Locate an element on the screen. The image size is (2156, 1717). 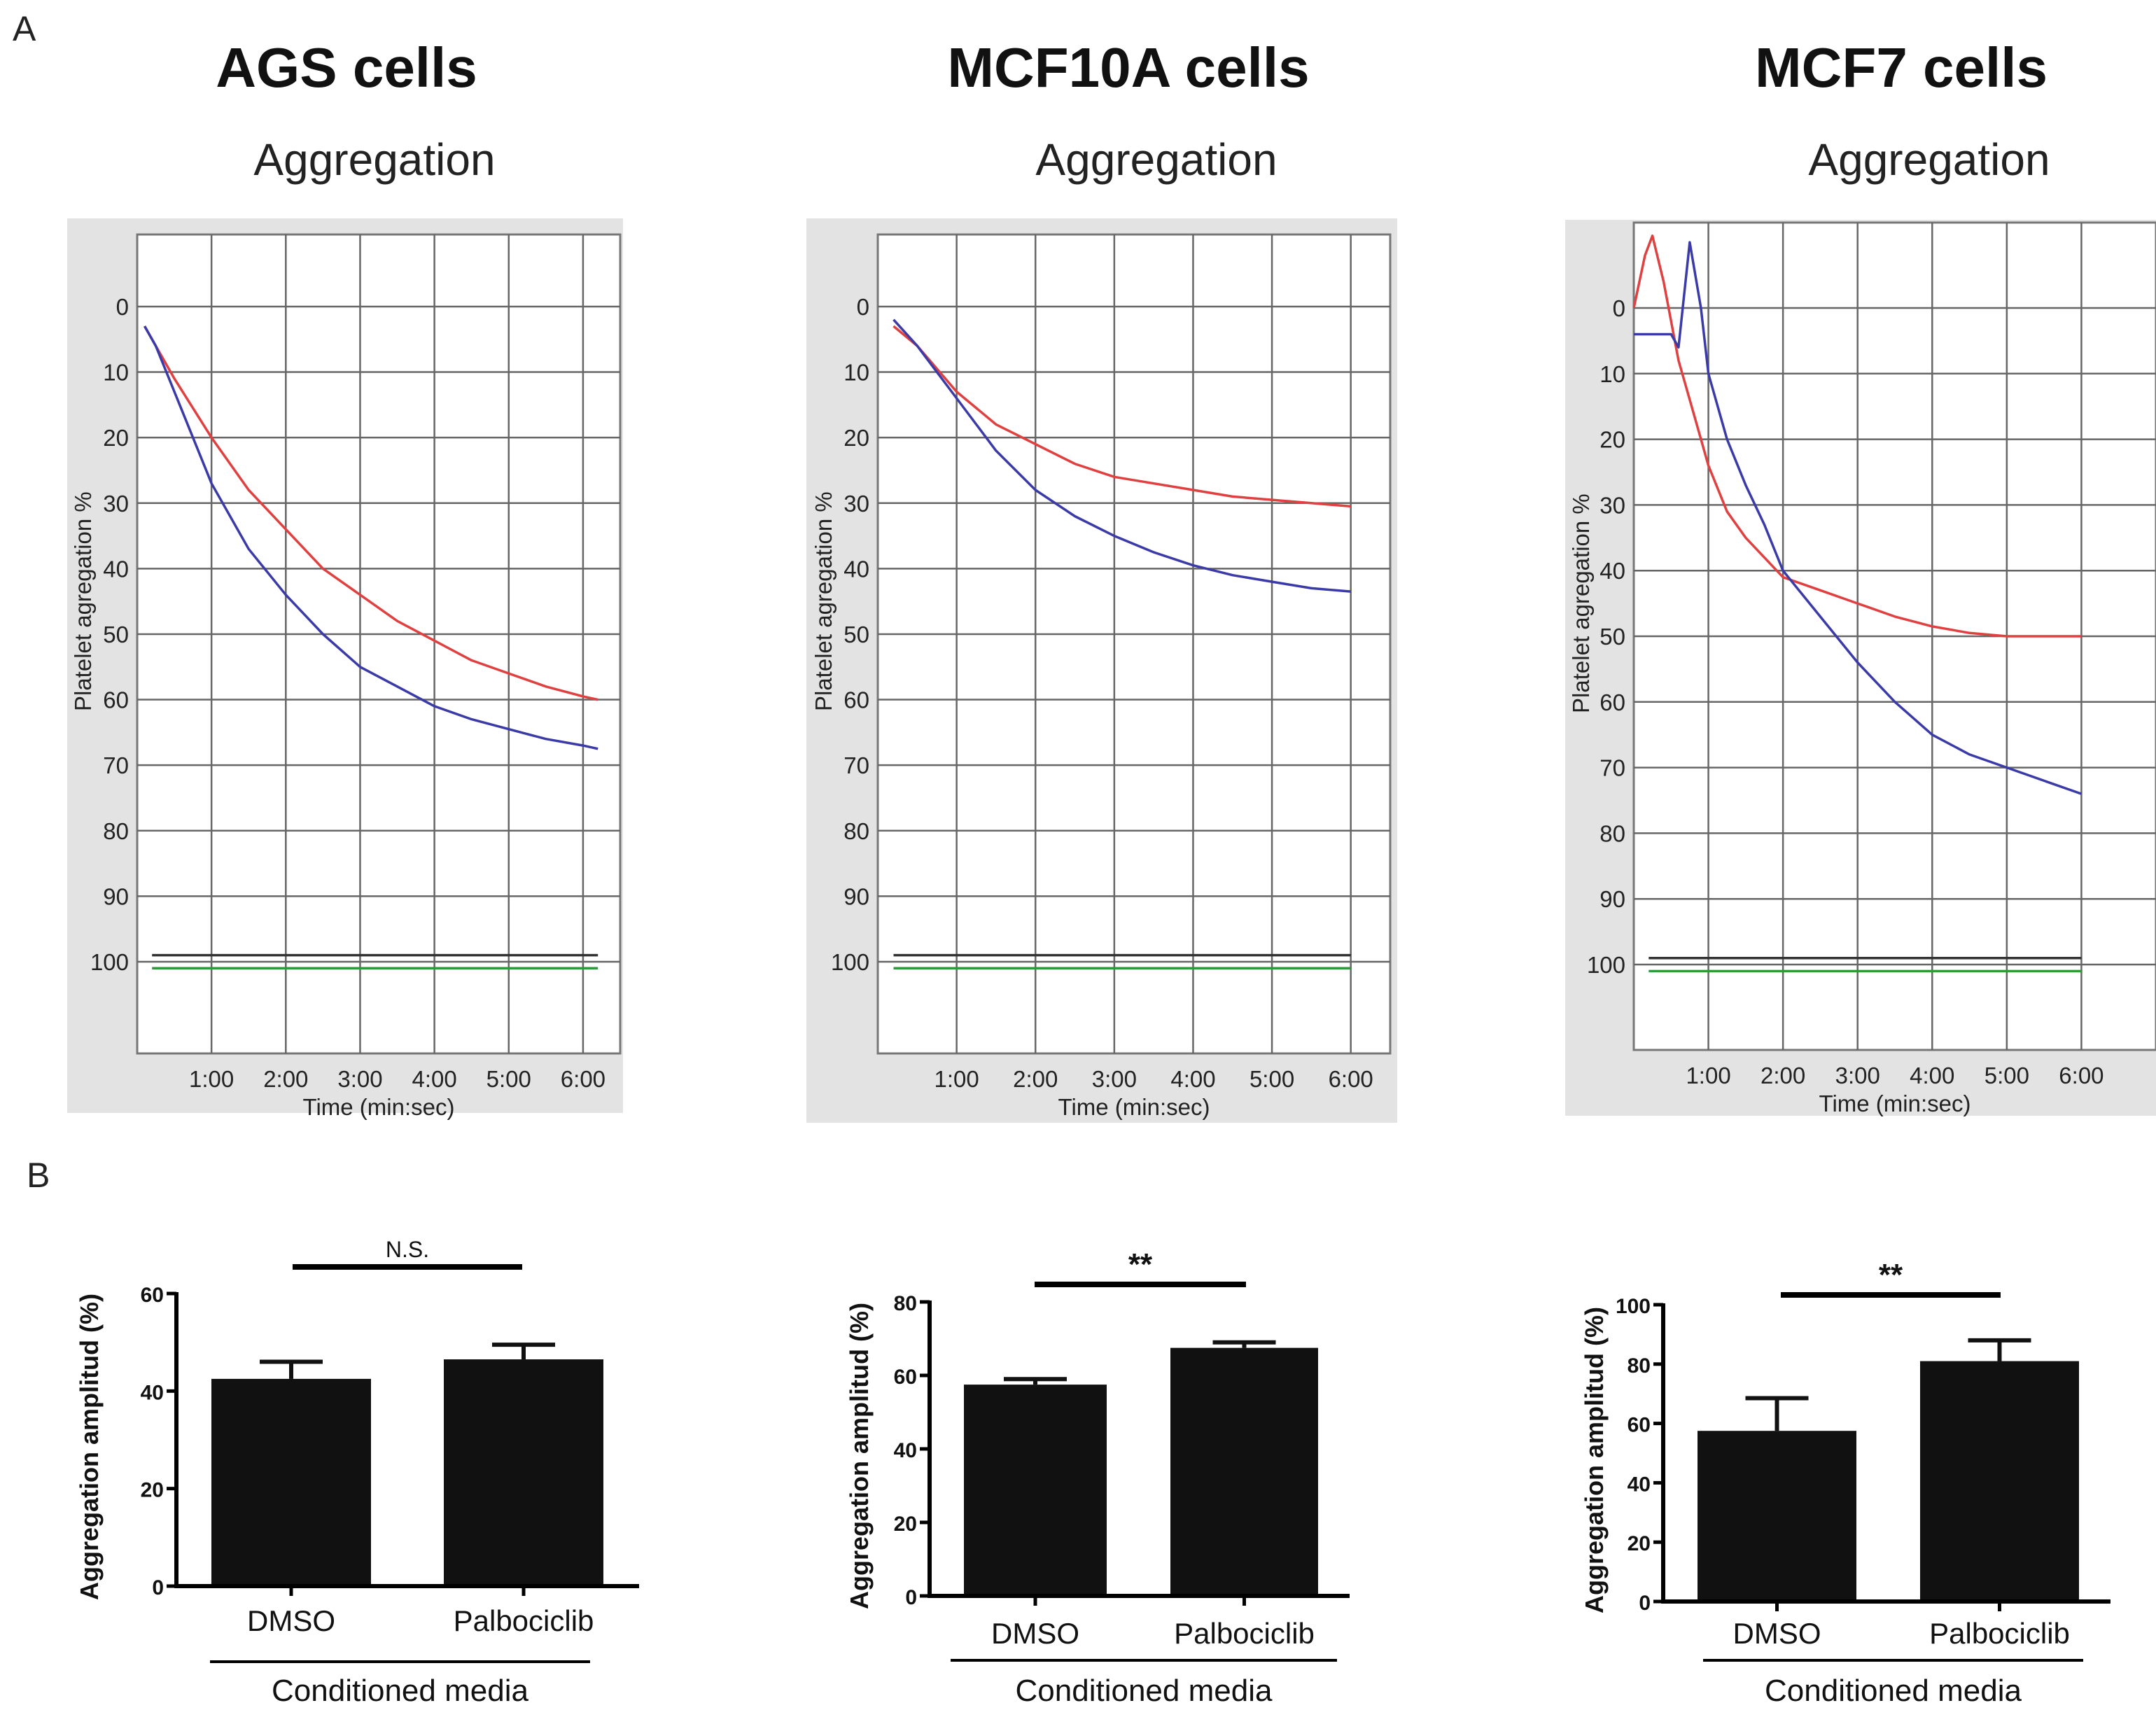
cell-title: MCF10A cells is located at coordinates (1128, 67).